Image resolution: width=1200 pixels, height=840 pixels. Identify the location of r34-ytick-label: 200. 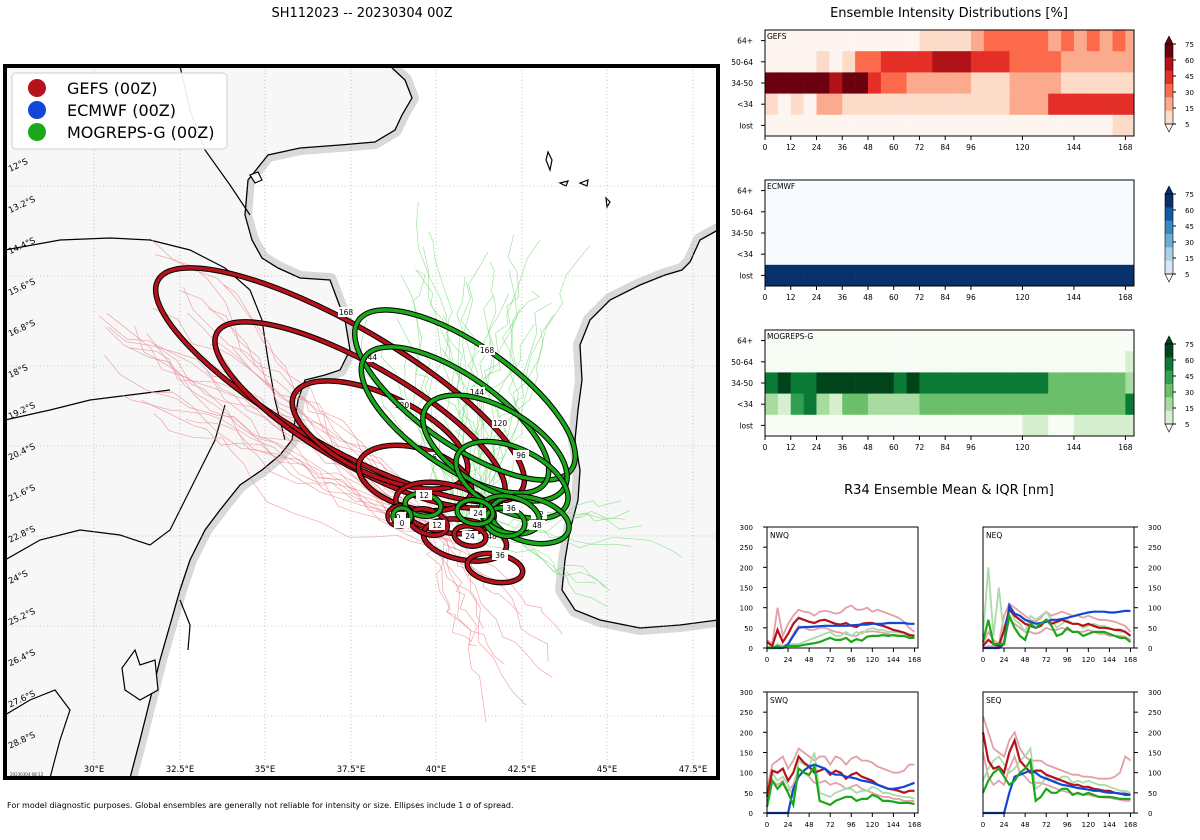
(746, 733).